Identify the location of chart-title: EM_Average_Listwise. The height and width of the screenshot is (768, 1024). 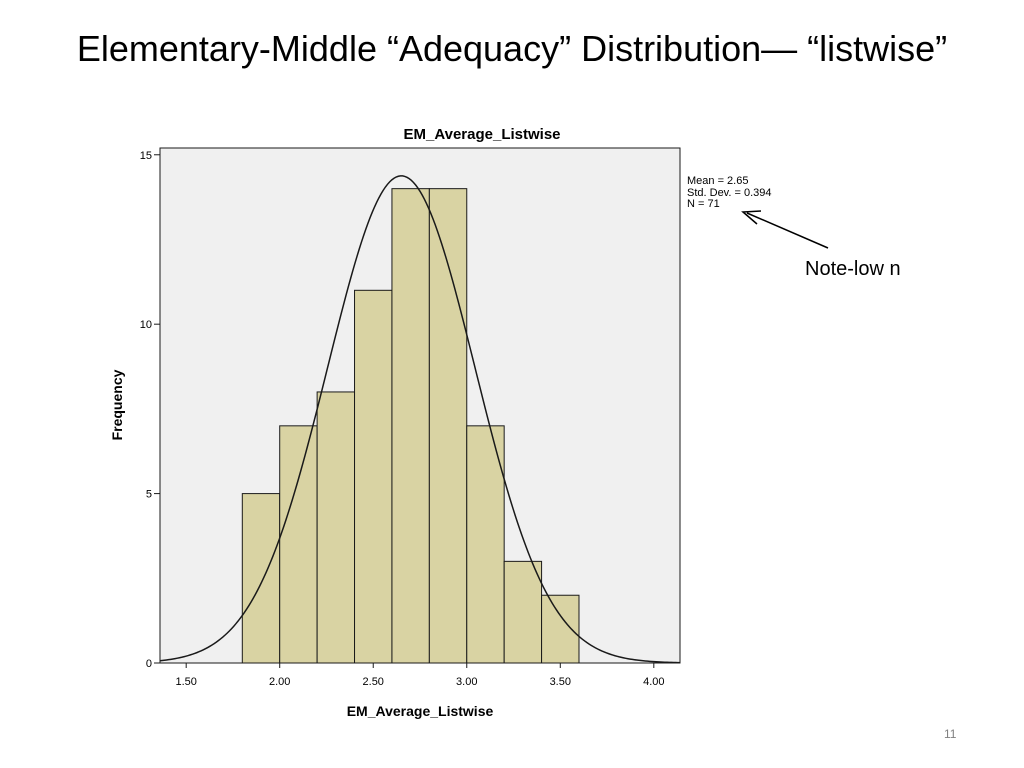
(481, 134).